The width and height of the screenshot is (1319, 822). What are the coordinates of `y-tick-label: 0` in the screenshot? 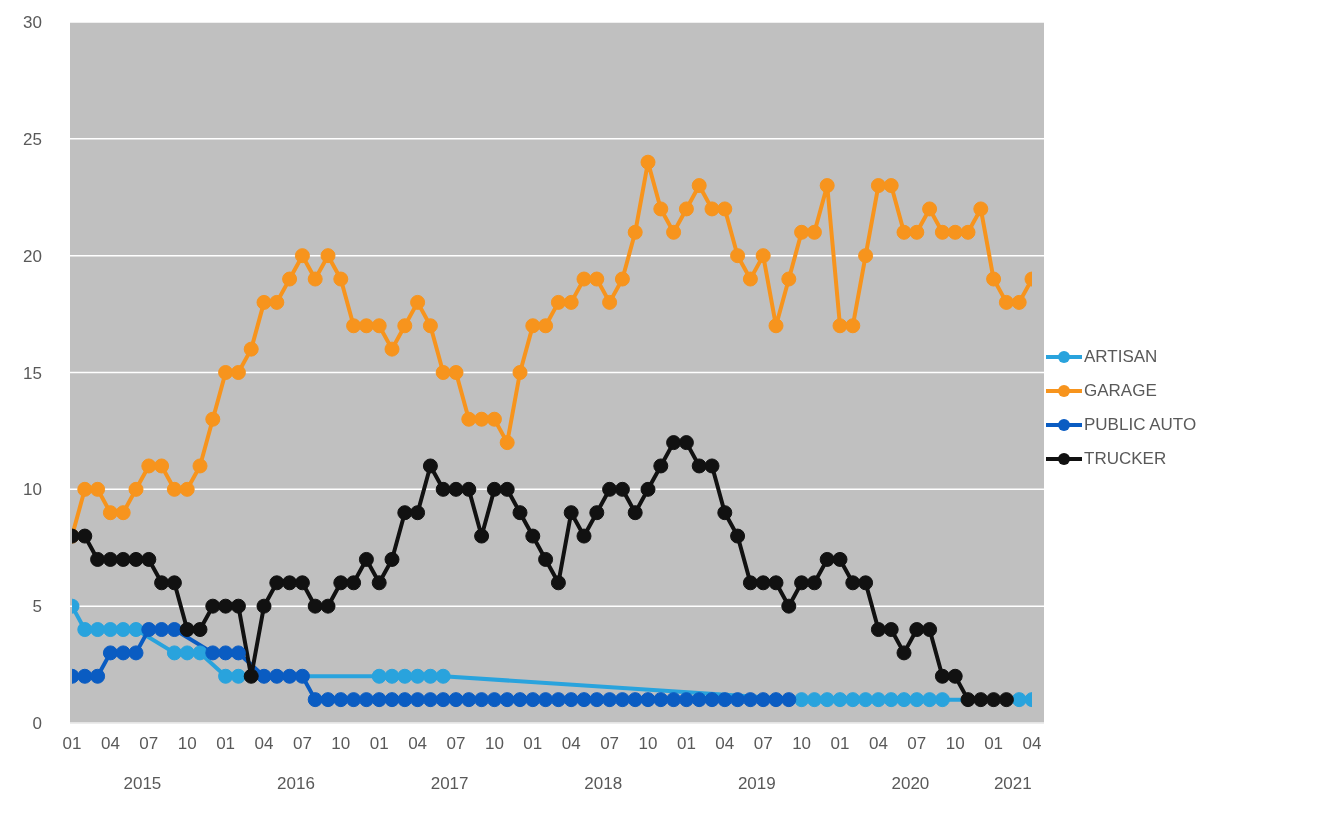 It's located at (37, 724).